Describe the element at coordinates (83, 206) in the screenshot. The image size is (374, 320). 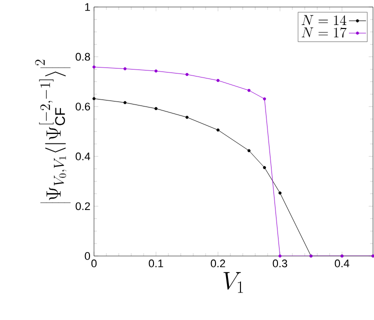
I see `y-tick-label: 0.2` at that location.